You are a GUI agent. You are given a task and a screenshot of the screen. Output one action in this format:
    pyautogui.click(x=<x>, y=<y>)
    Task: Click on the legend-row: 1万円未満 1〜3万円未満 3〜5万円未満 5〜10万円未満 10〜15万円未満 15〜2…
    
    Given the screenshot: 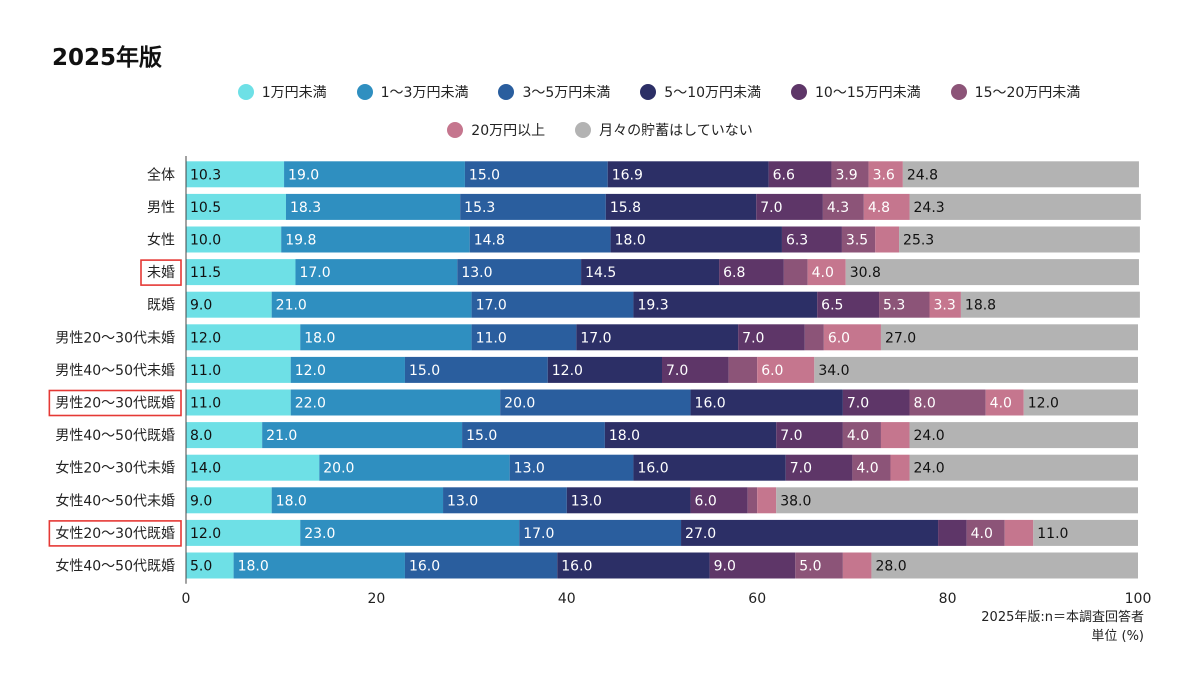 What is the action you would take?
    pyautogui.click(x=600, y=92)
    